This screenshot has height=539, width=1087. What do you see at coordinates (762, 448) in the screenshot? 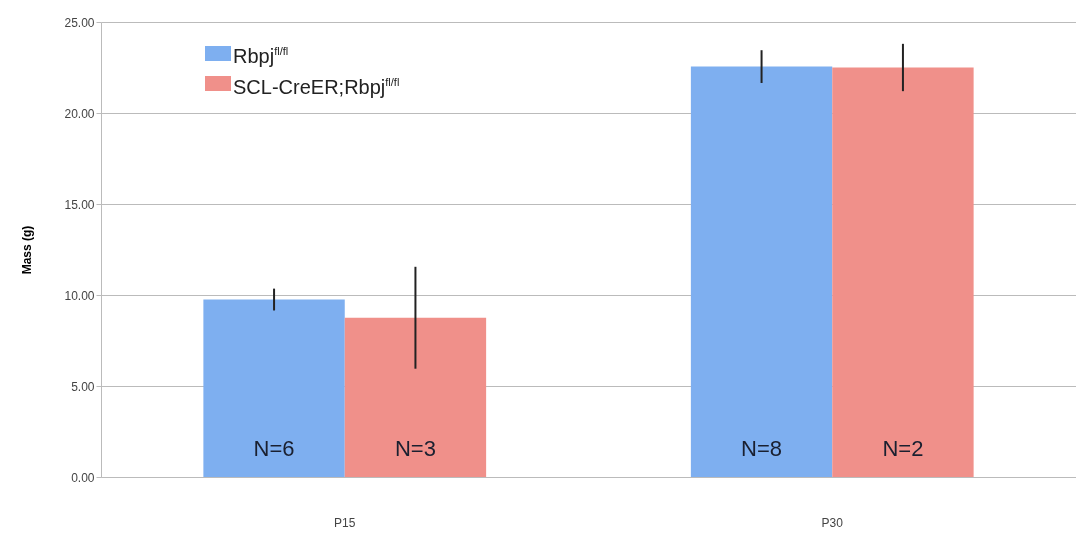
I see `annotation: N=8` at bounding box center [762, 448].